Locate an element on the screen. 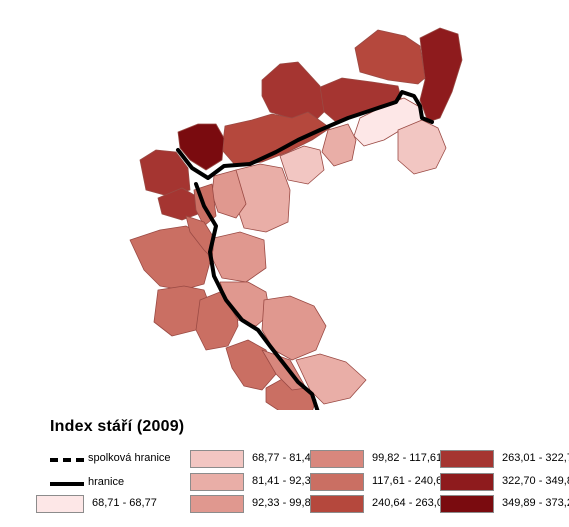  legend-label: 263,01 - 322,70 is located at coordinates (535, 458).